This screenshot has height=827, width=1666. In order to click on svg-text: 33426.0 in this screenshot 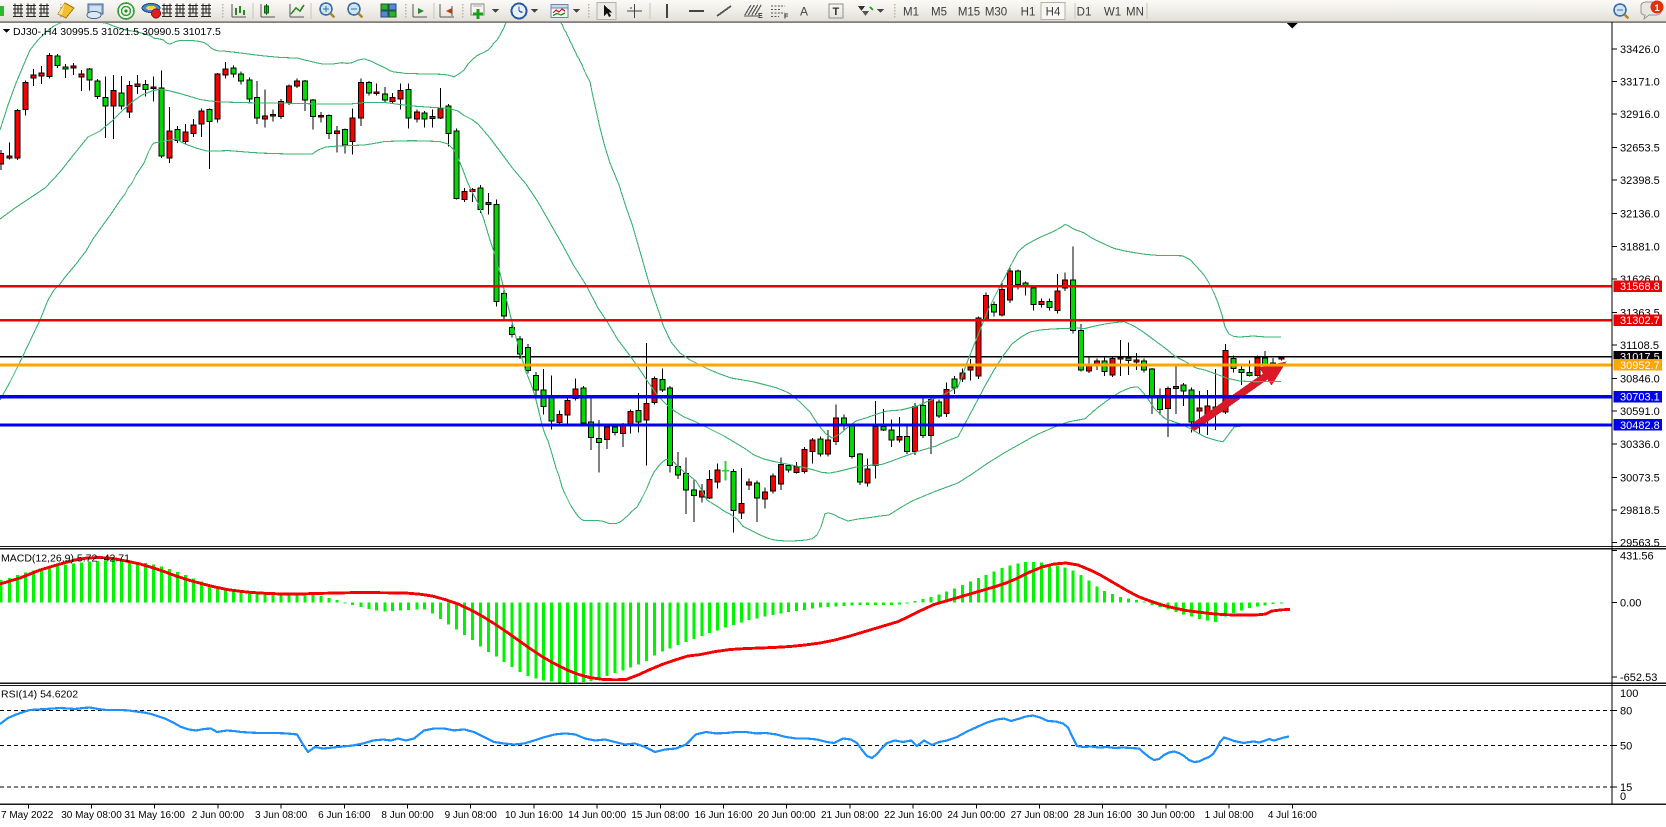, I will do `click(1640, 50)`.